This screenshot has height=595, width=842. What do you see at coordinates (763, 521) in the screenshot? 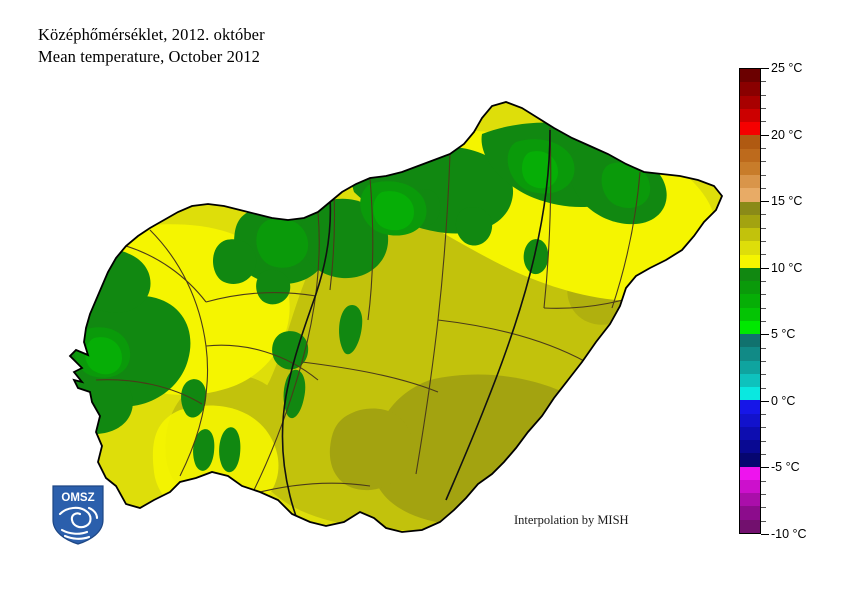
I see `colorbar-tick--9` at bounding box center [763, 521].